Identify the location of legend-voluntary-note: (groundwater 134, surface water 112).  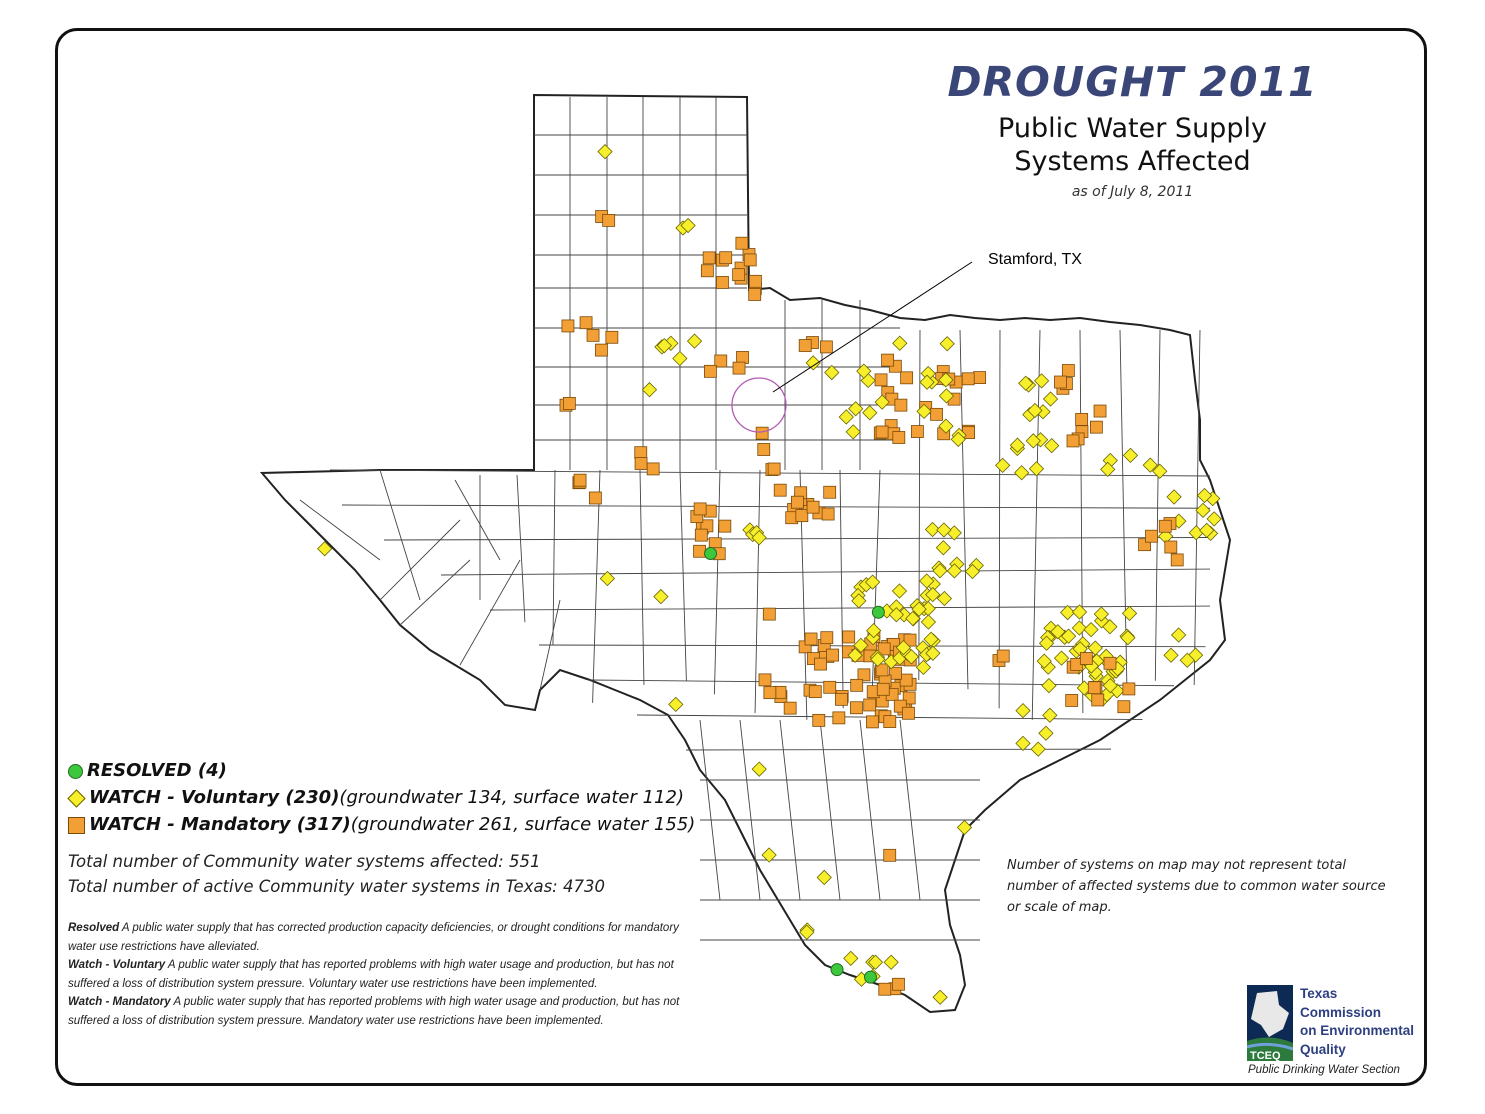
(511, 797).